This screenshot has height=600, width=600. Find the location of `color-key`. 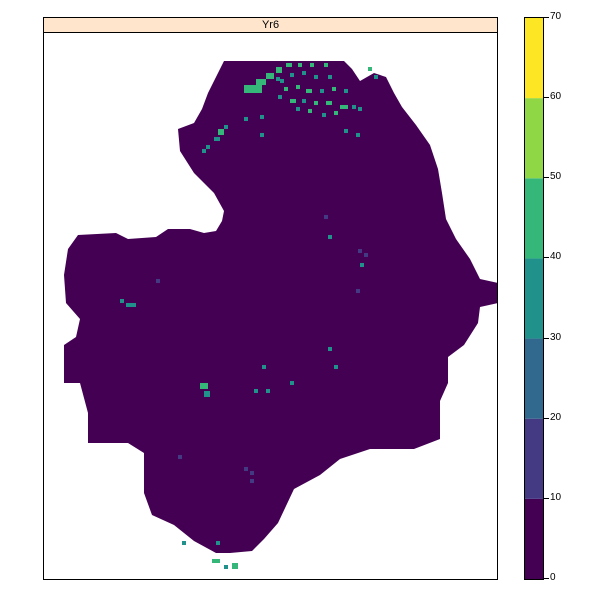

color-key is located at coordinates (534, 298).